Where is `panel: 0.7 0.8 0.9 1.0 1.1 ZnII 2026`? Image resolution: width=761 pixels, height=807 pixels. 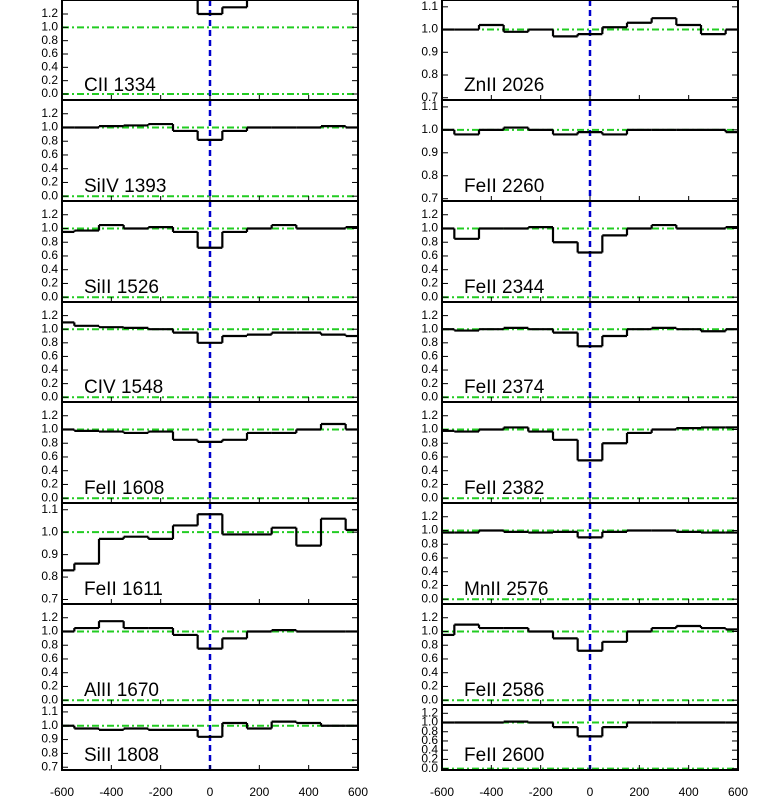 panel: 0.7 0.8 0.9 1.0 1.1 ZnII 2026 is located at coordinates (580, 52).